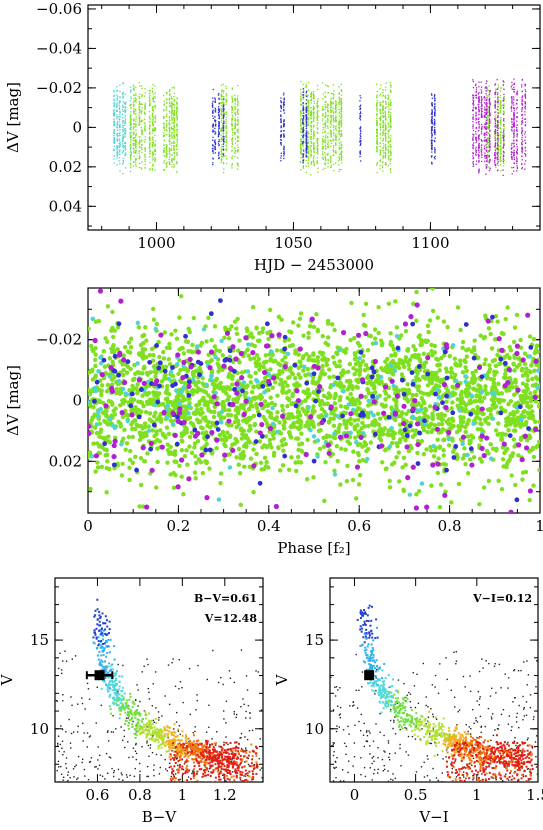  I want to click on phase-ylabel: ΔV [mag], so click(13, 400).